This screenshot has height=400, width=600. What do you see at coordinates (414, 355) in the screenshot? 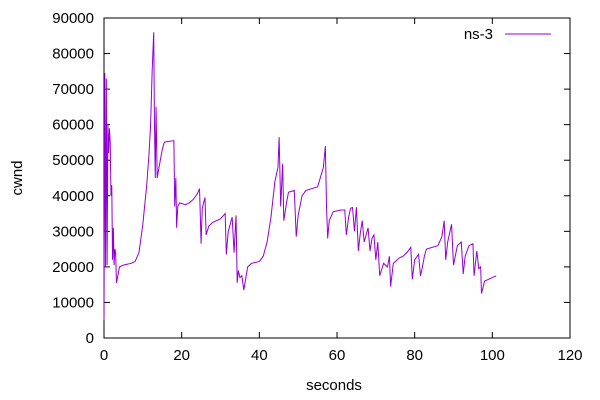
I see `x-tick-label: 80` at bounding box center [414, 355].